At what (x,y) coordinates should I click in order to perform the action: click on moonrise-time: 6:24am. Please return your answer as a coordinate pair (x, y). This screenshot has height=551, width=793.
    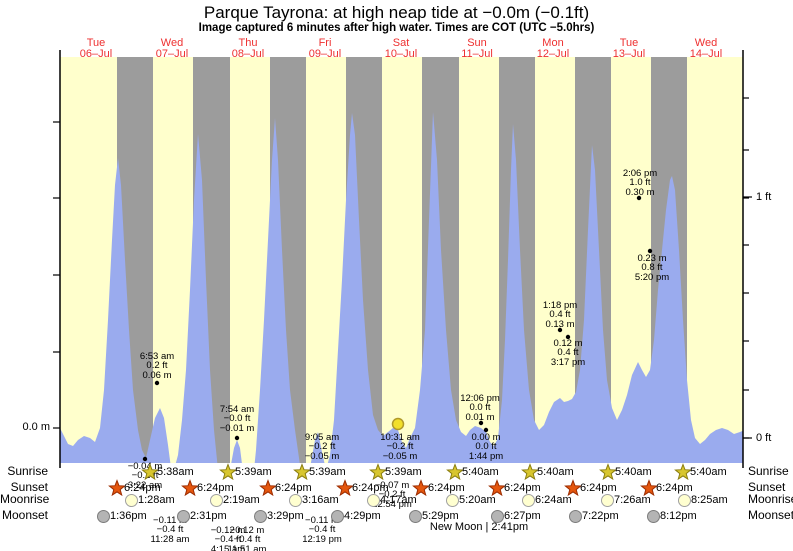
    Looking at the image, I should click on (553, 500).